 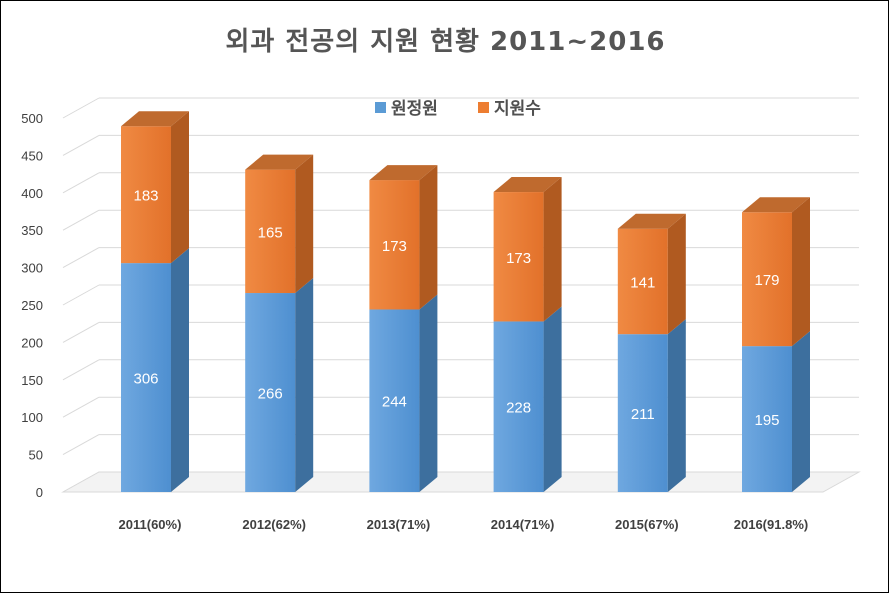 I want to click on x-tick-label: 2016(91.8%), so click(x=771, y=524).